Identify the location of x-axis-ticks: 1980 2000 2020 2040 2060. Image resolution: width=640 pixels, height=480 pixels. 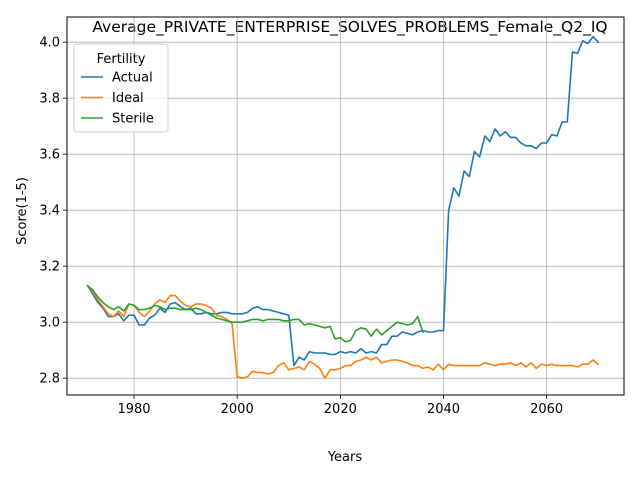
(340, 406).